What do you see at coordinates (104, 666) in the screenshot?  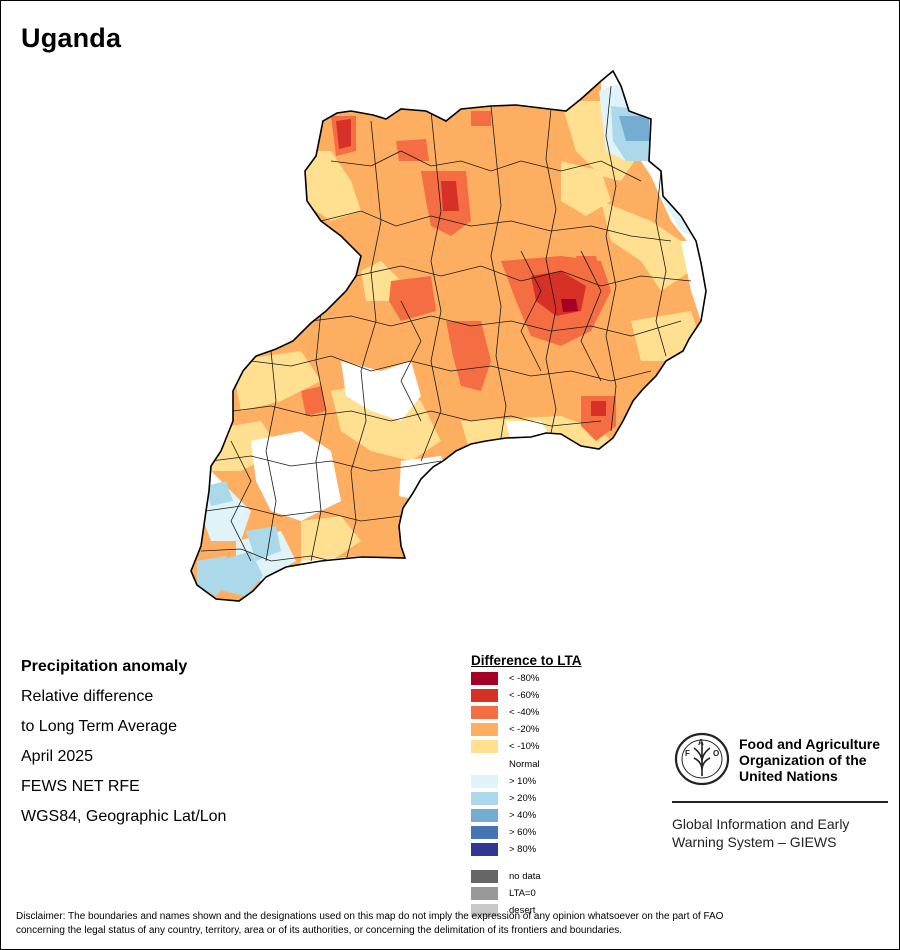 I see `info-heading: Precipitation anomaly` at bounding box center [104, 666].